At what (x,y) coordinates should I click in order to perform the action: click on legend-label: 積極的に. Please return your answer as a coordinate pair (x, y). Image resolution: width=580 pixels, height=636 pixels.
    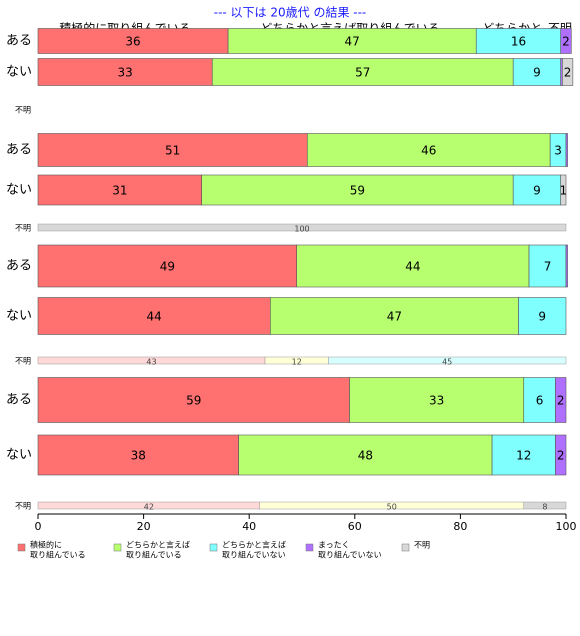
    Looking at the image, I should click on (46, 545).